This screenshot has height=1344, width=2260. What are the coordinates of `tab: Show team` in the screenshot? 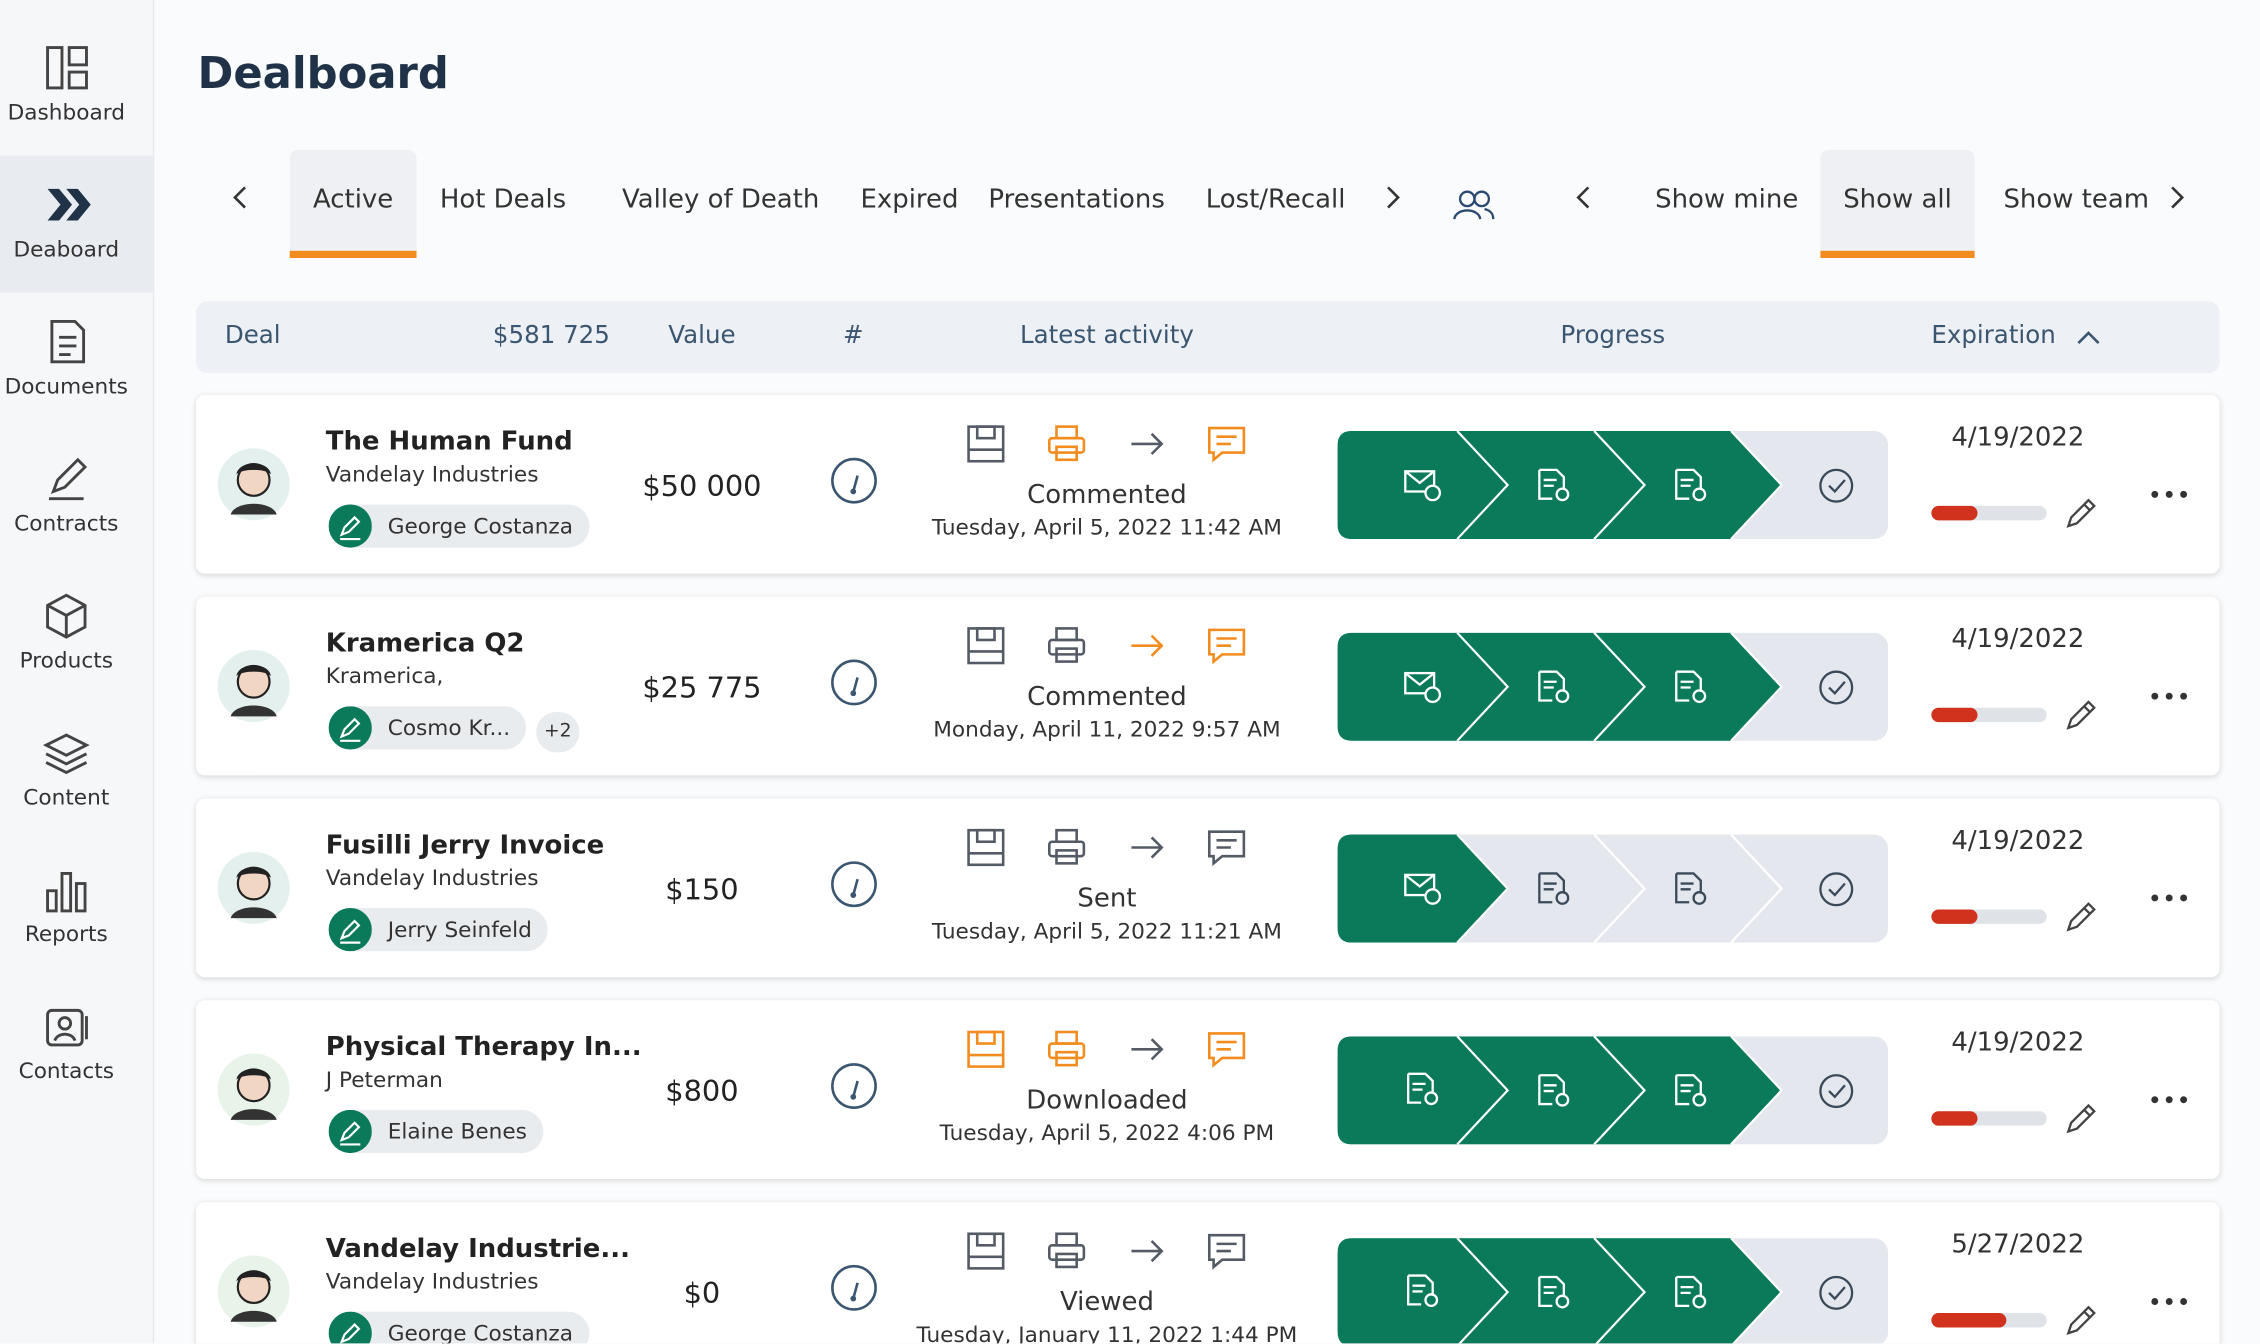 It's located at (2076, 199).